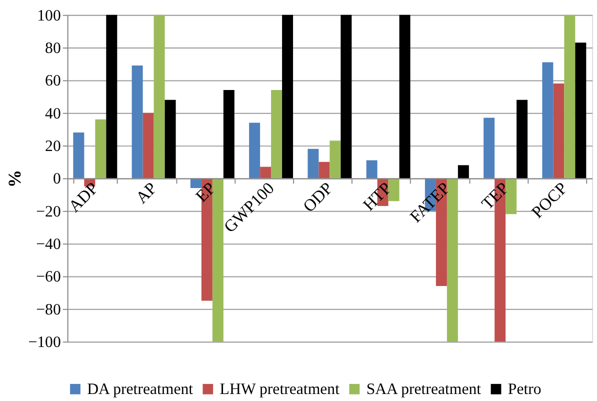 The image size is (597, 401). Describe the element at coordinates (525, 389) in the screenshot. I see `legend-label: Petro` at that location.